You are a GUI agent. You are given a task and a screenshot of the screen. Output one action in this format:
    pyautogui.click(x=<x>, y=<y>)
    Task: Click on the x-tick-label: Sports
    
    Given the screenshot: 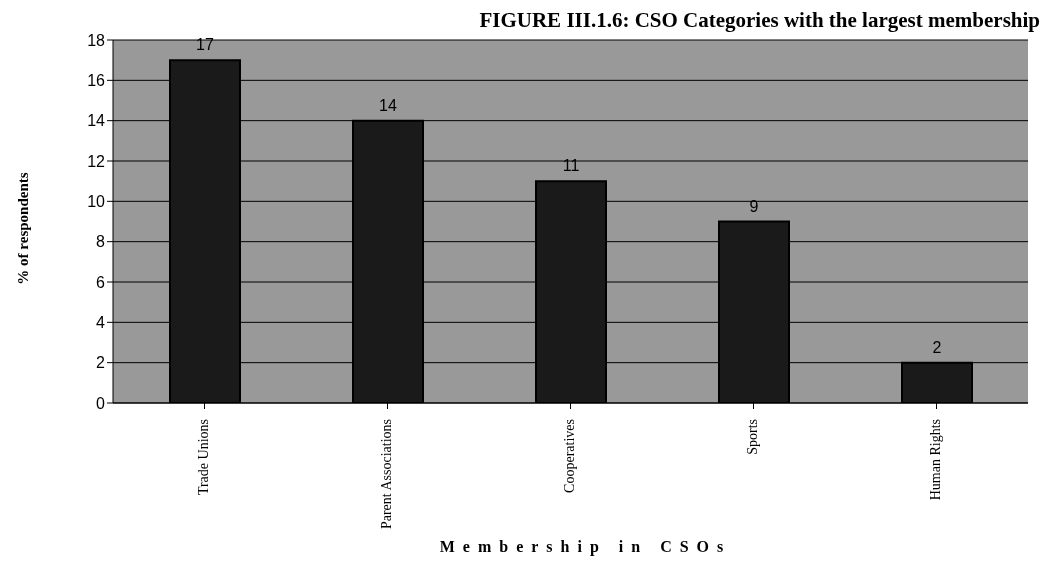 What is the action you would take?
    pyautogui.click(x=752, y=437)
    